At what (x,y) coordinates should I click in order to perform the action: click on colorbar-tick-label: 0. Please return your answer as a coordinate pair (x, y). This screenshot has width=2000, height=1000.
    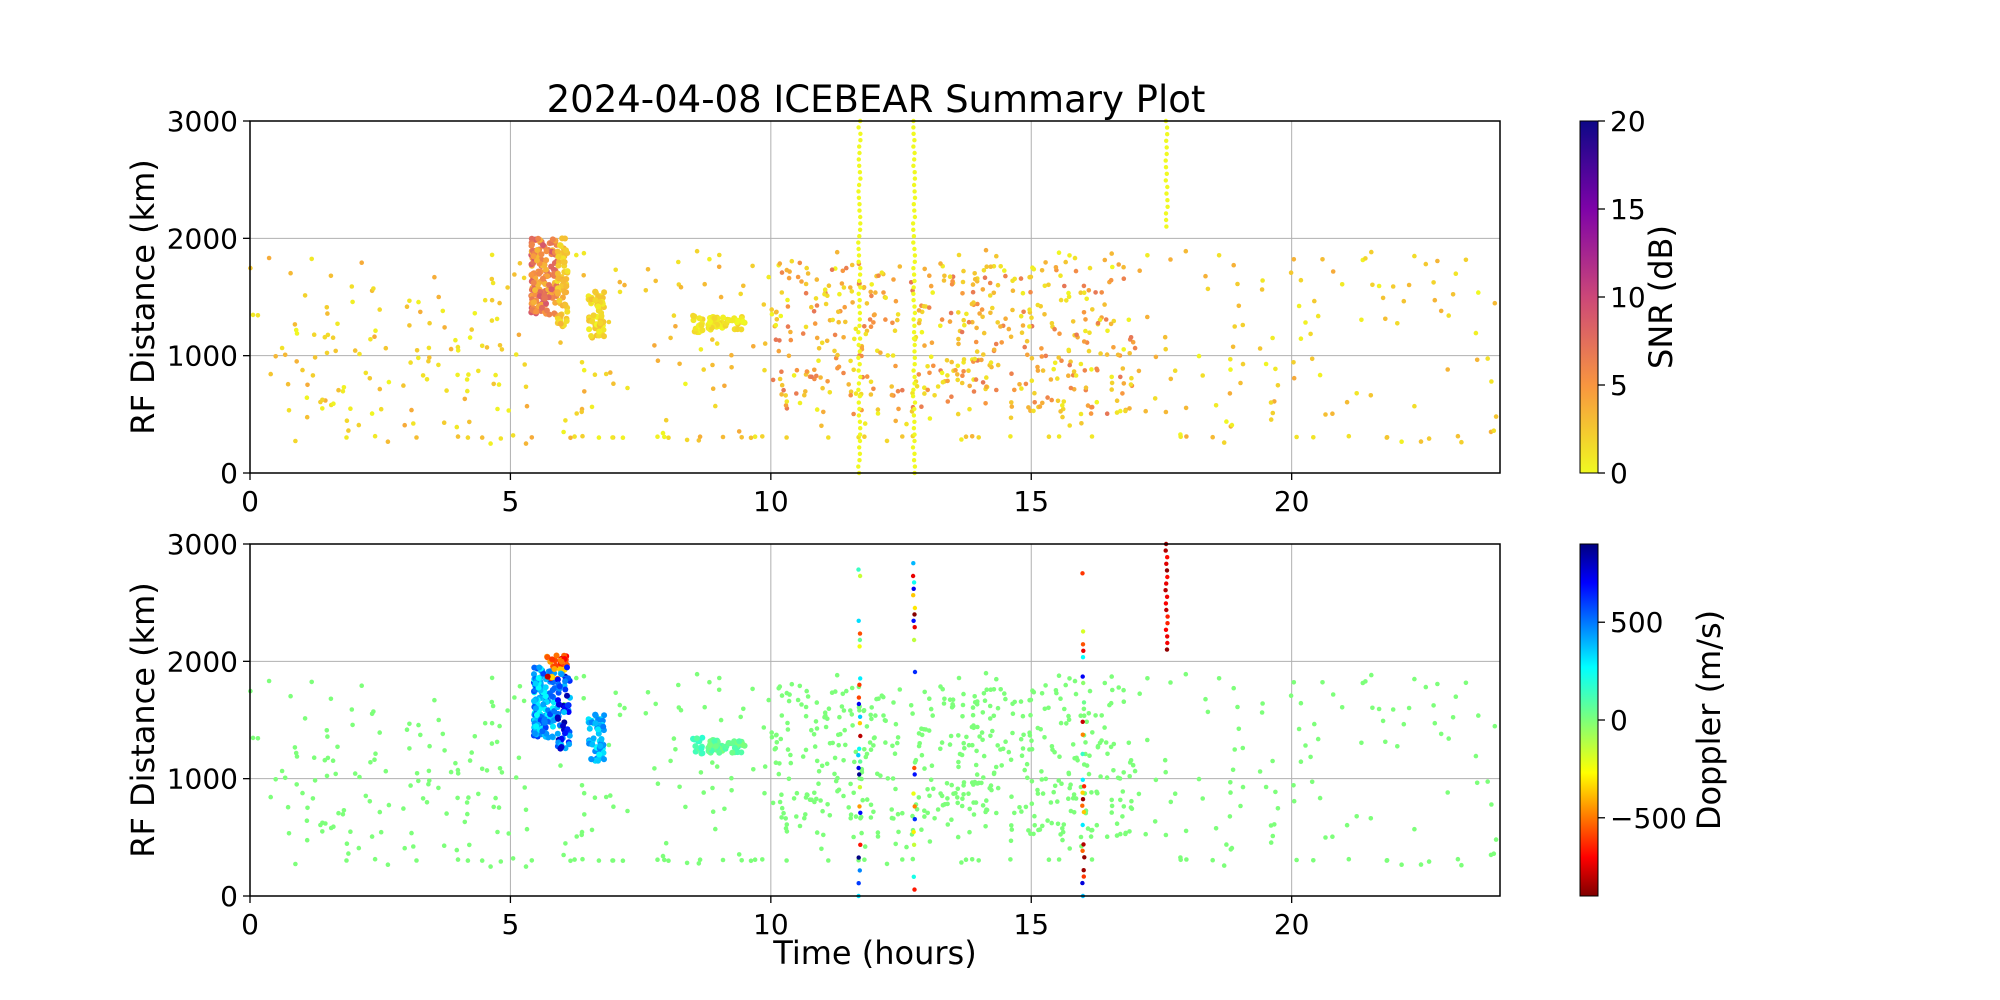
    Looking at the image, I should click on (1619, 473).